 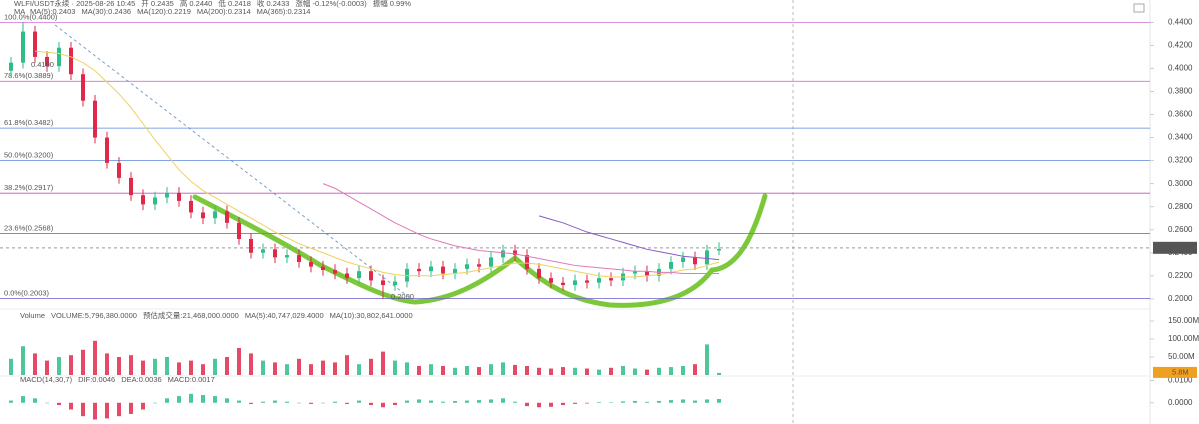 I want to click on pane-stat: MACD:0.0017, so click(x=191, y=379).